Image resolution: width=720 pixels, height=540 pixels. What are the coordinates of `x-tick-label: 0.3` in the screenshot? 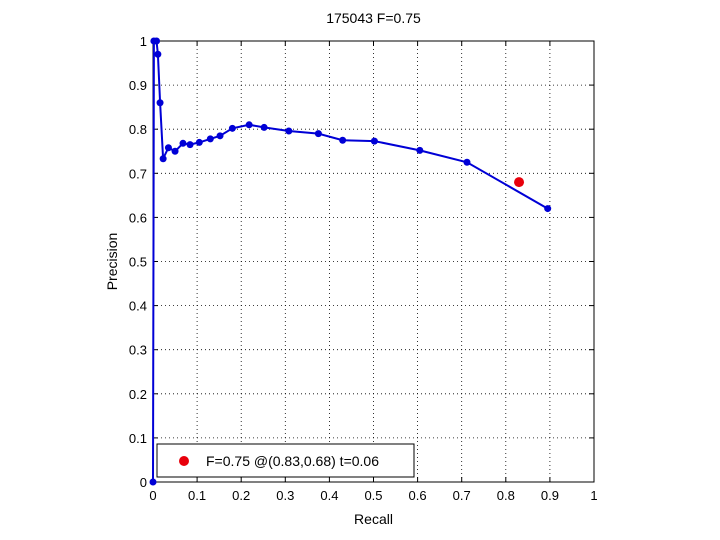 It's located at (285, 495).